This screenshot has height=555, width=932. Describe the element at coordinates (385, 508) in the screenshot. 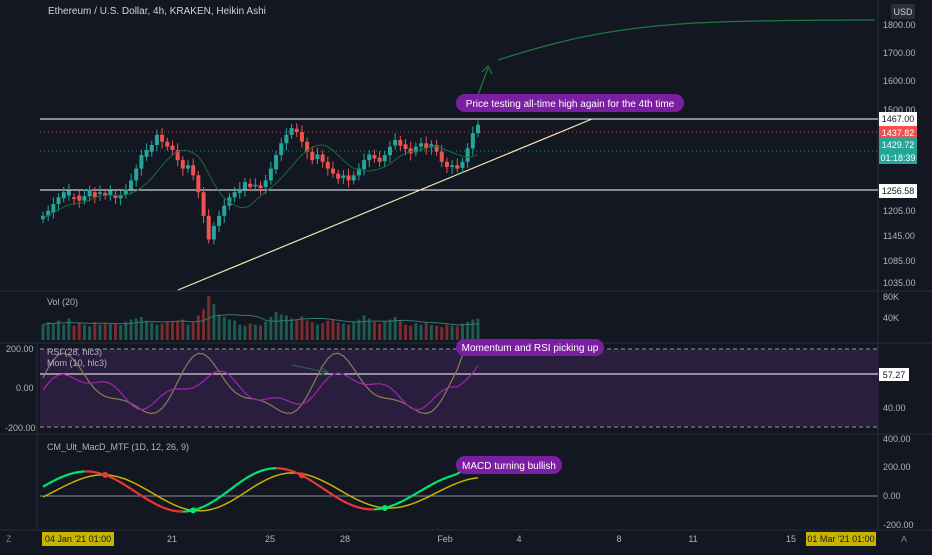

I see `macd-cross-dot` at that location.